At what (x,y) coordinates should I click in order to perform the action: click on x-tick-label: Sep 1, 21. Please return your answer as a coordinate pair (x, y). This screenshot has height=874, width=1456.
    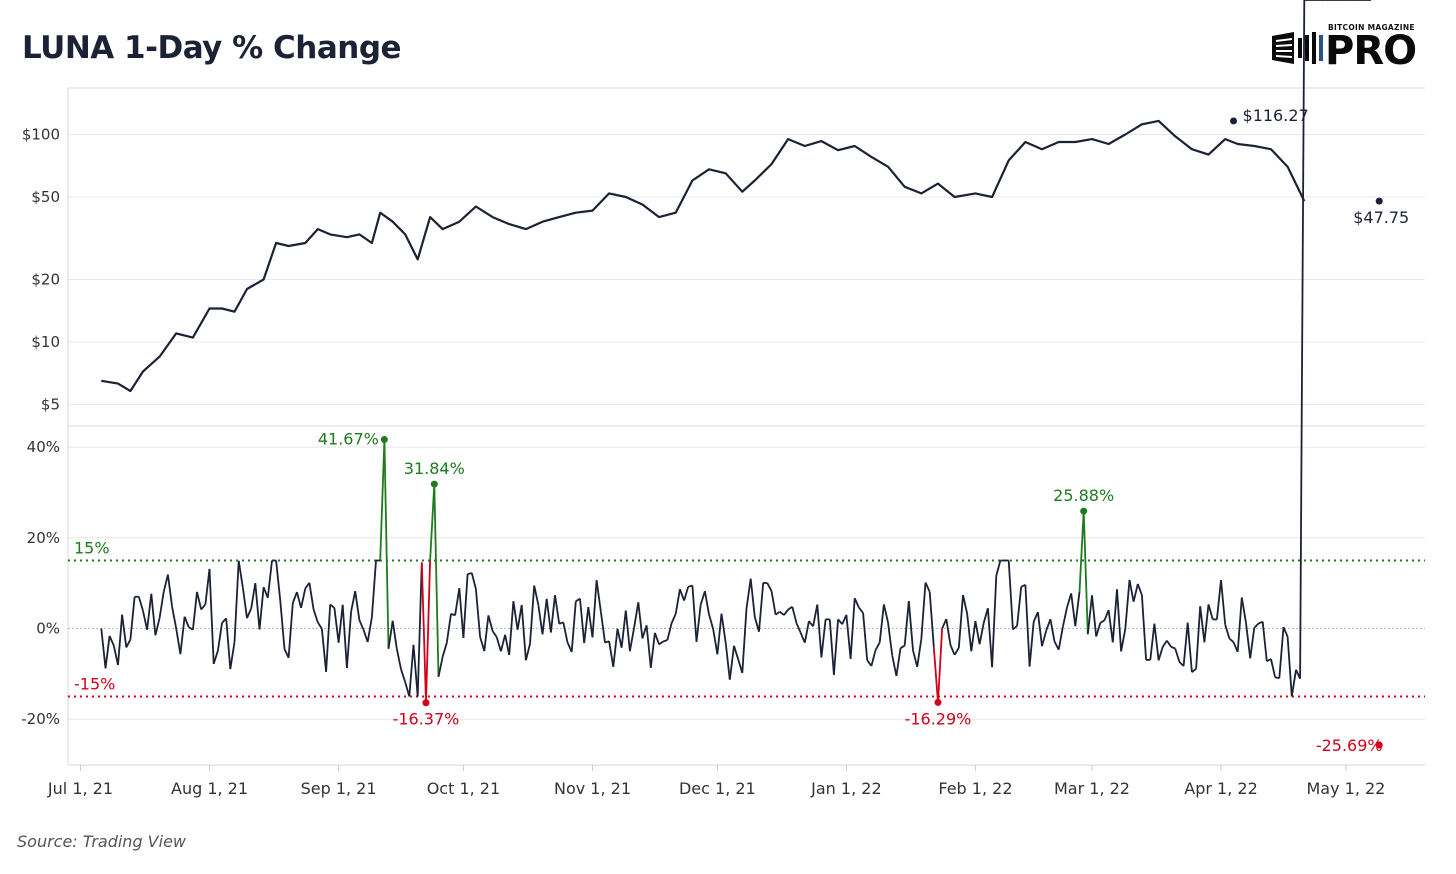
    Looking at the image, I should click on (339, 788).